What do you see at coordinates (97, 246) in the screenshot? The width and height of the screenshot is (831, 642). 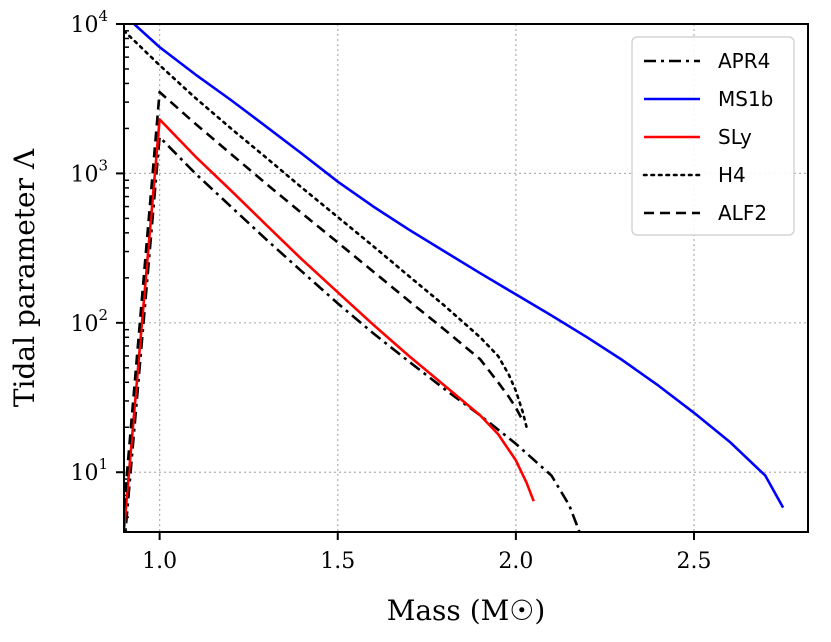 I see `y-axis-ticks: 10¹ 10² 10³ 10⁴` at bounding box center [97, 246].